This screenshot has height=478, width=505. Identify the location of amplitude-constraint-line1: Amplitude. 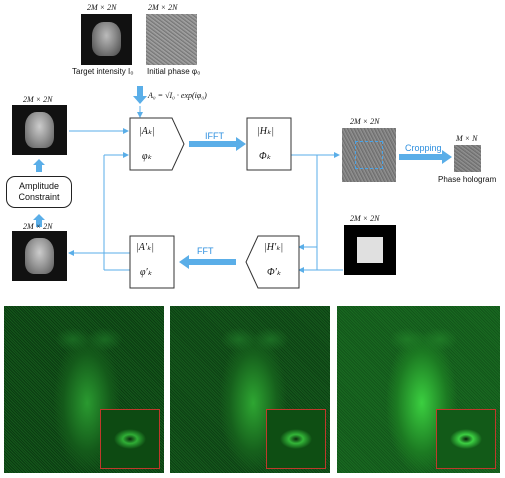
(39, 186).